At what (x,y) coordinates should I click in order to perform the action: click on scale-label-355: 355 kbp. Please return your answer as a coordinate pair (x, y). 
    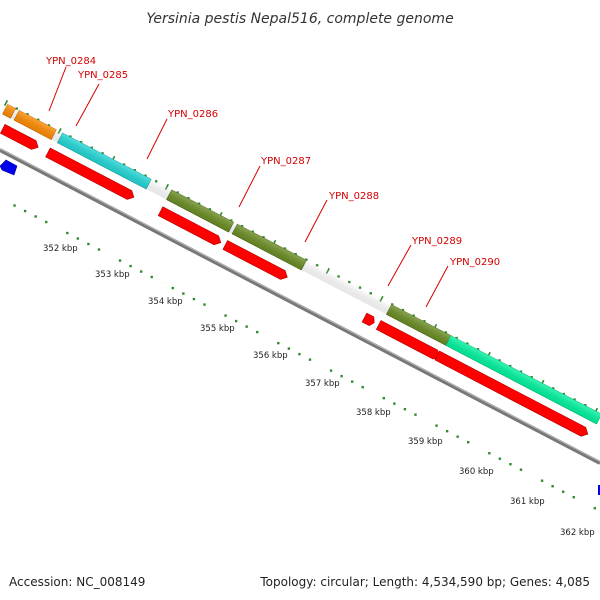
    Looking at the image, I should click on (217, 329).